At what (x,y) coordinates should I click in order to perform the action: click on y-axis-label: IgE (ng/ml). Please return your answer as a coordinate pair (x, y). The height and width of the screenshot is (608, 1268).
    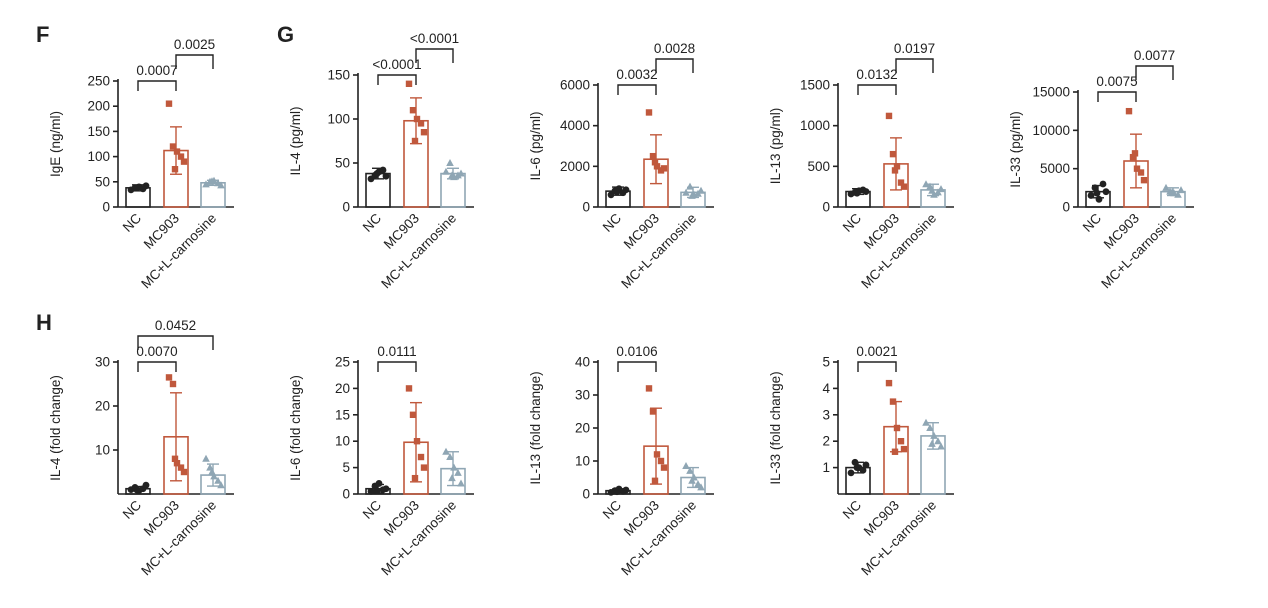
    Looking at the image, I should click on (55, 144).